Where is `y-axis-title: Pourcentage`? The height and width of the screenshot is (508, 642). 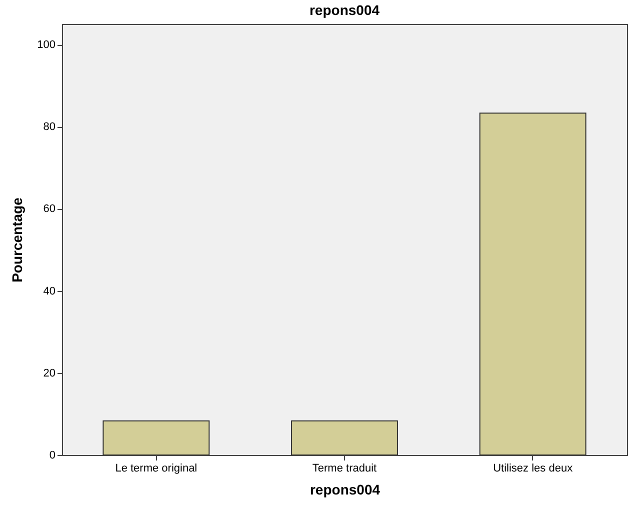
y-axis-title: Pourcentage is located at coordinates (17, 239).